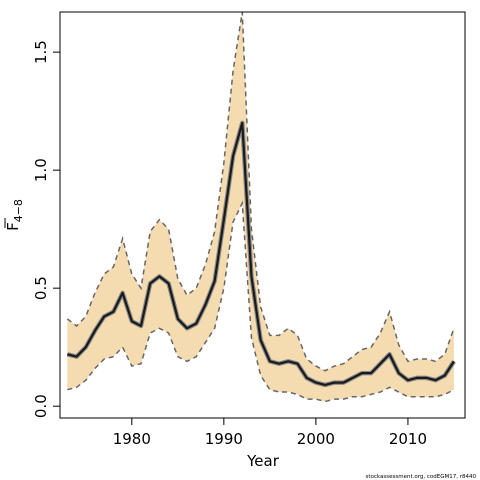 Image resolution: width=480 pixels, height=480 pixels. What do you see at coordinates (421, 477) in the screenshot?
I see `credit-text: stockassessment.org, codEGM17, r8440` at bounding box center [421, 477].